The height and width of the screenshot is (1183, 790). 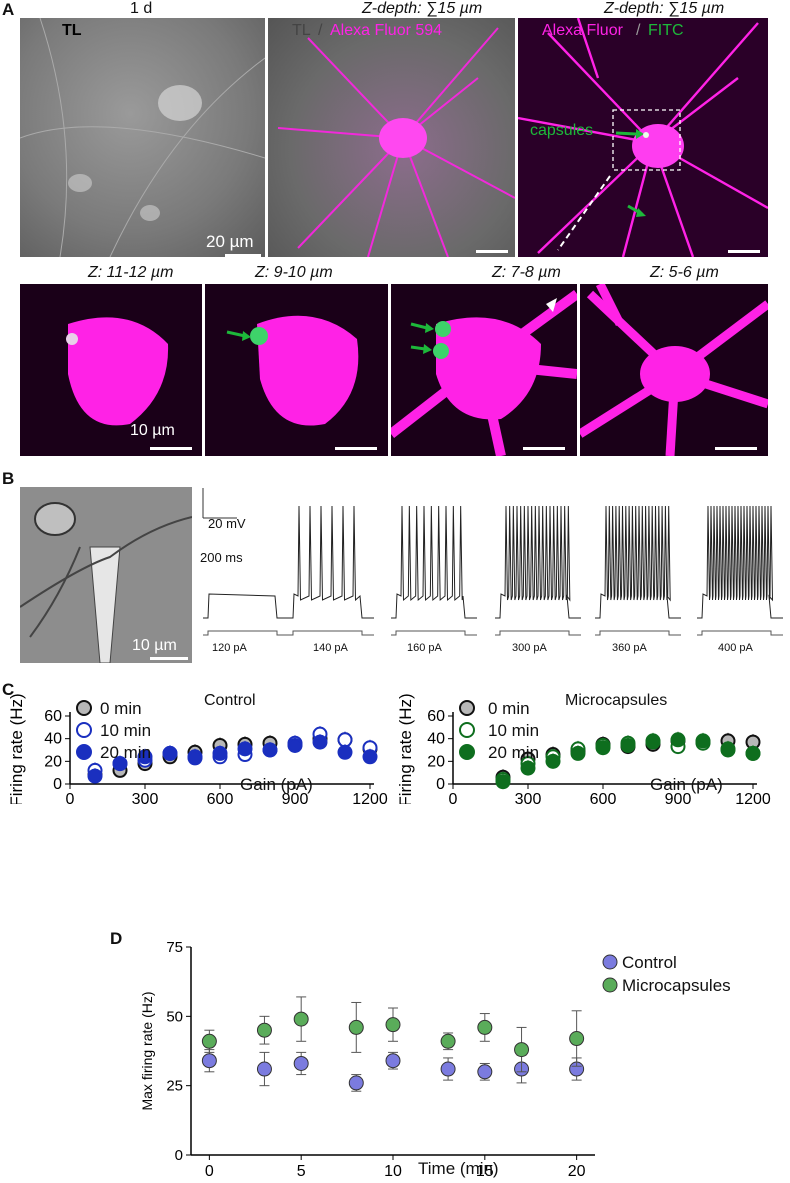 I want to click on x-tick-label: 15, so click(x=485, y=1171).